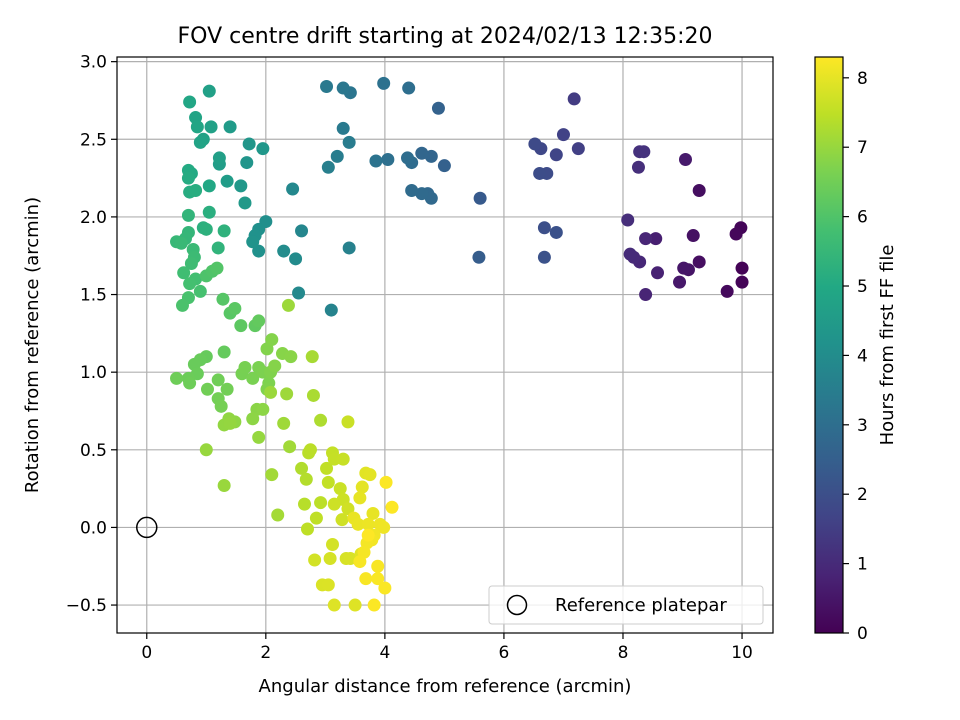 The width and height of the screenshot is (960, 720). What do you see at coordinates (86, 606) in the screenshot?
I see `y-tick-label: −0.5` at bounding box center [86, 606].